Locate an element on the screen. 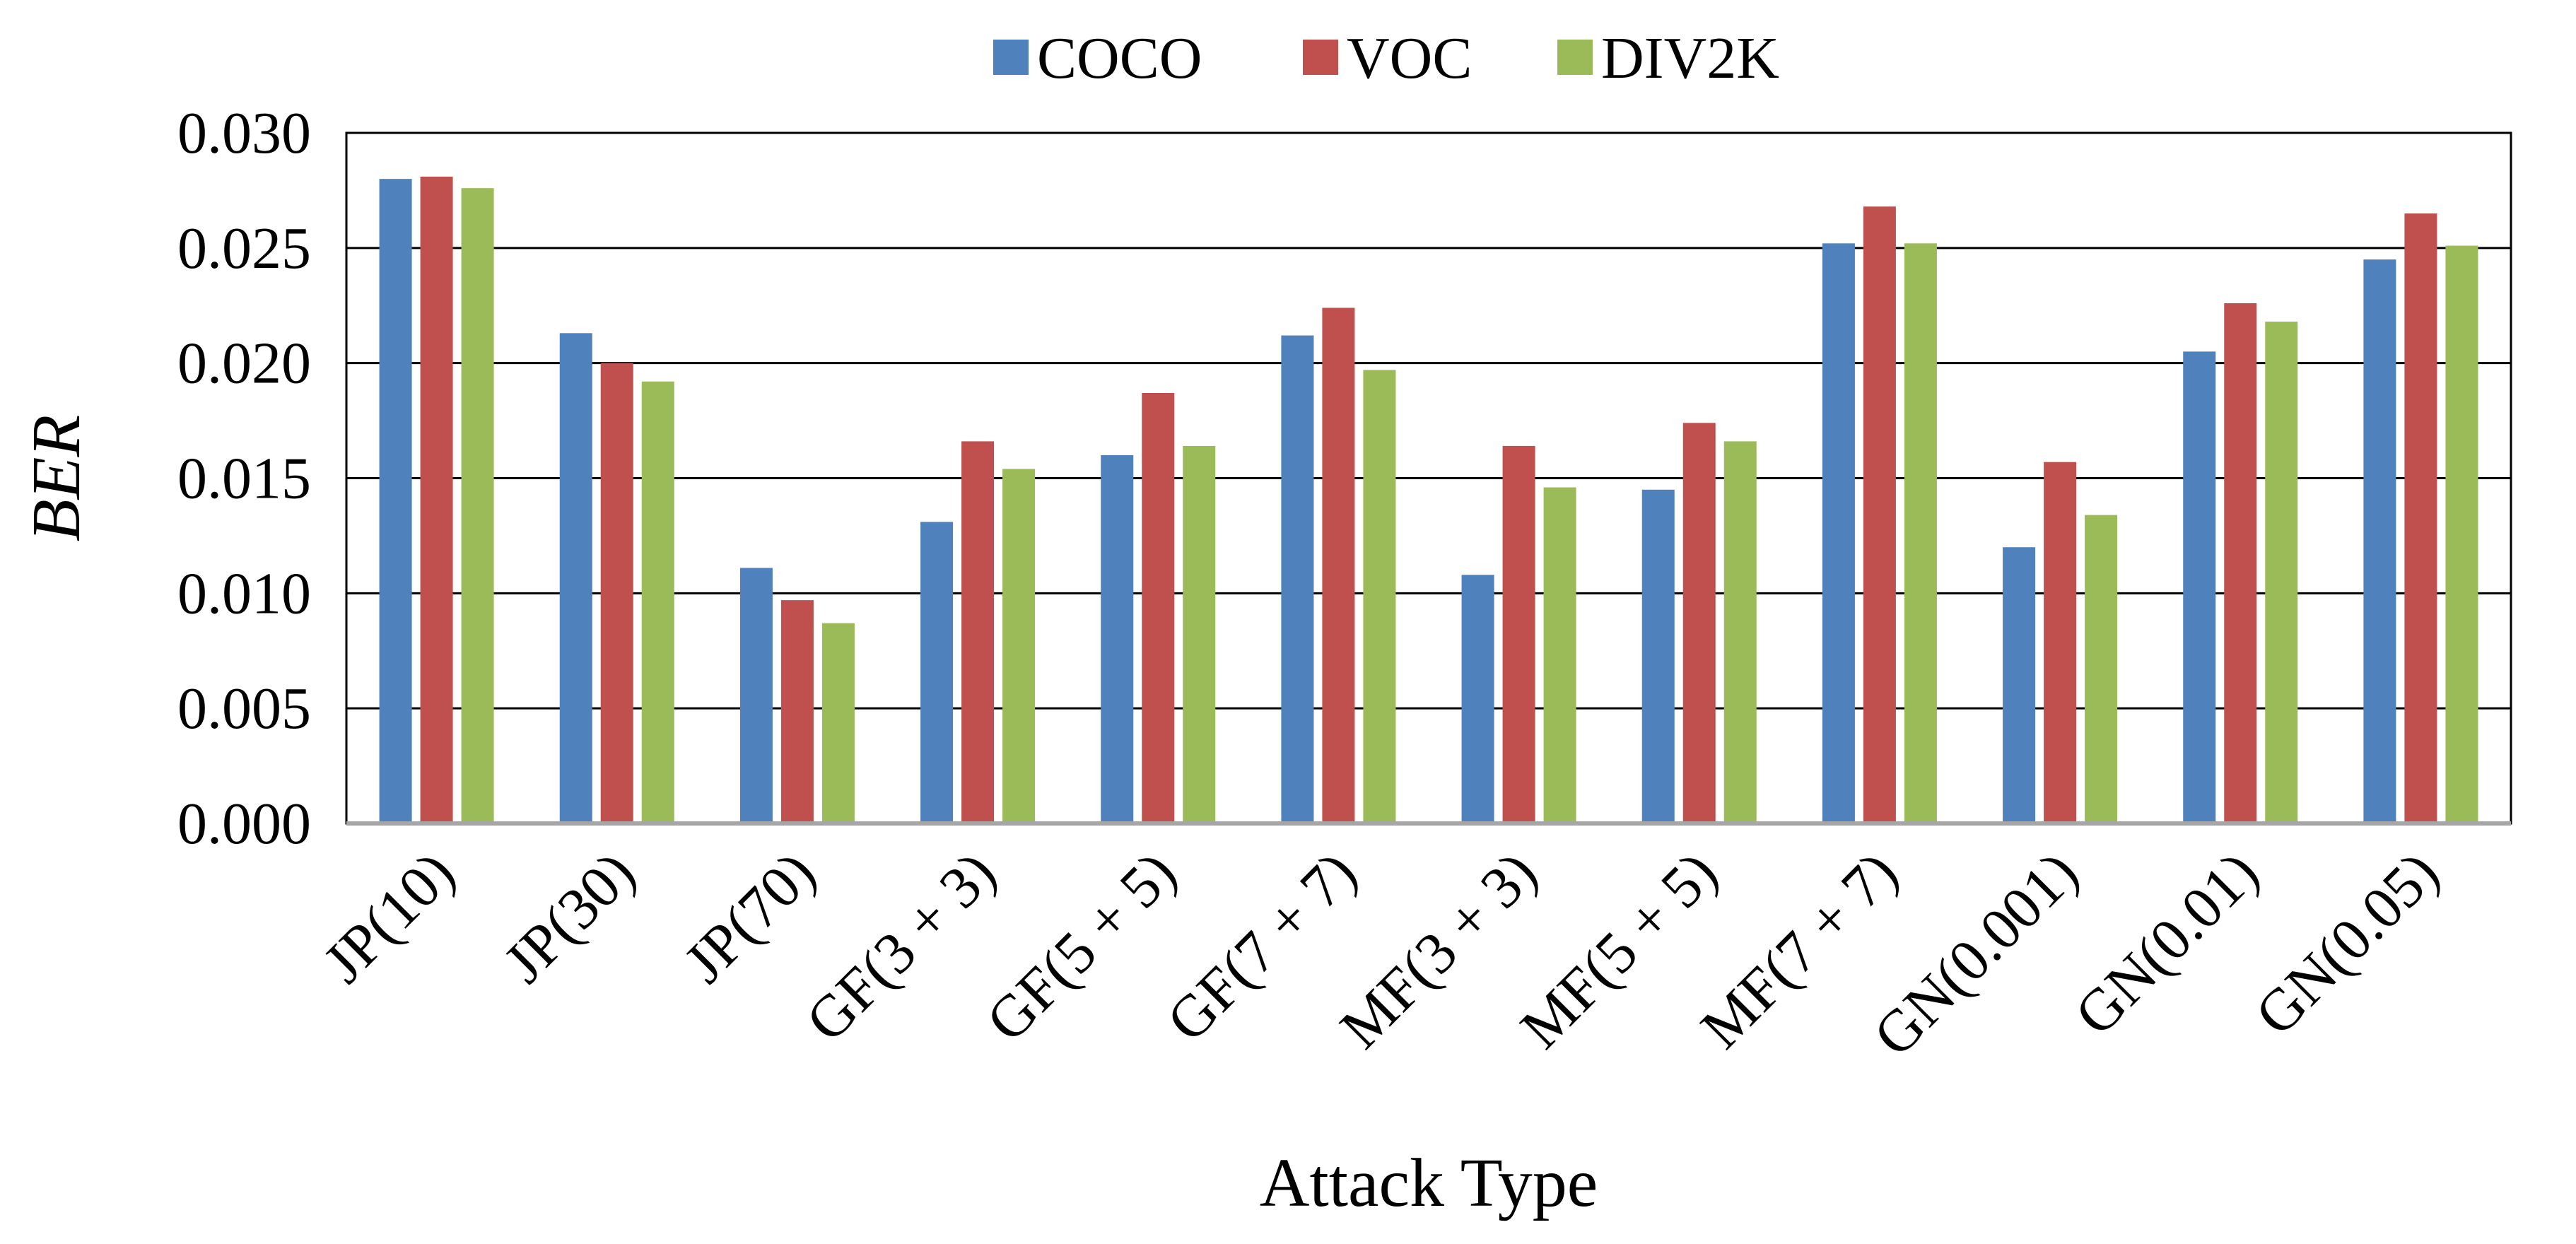 Image resolution: width=2576 pixels, height=1244 pixels. legend: COCO VOC DIV2K is located at coordinates (1386, 58).